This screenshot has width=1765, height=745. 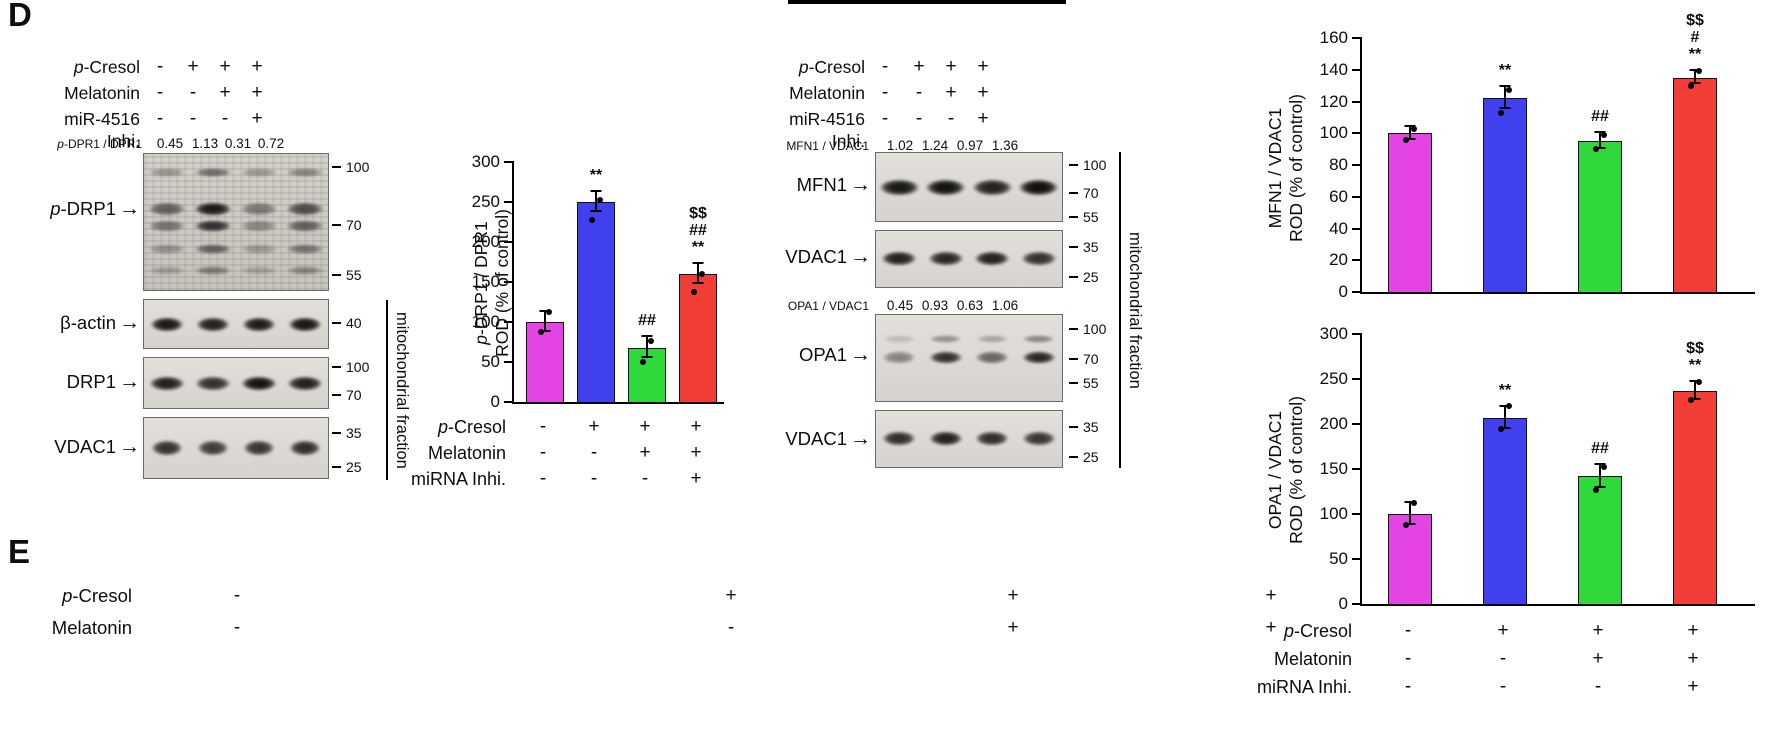 I want to click on treatment-row: p-Cresol - + + +, so click(x=240, y=68).